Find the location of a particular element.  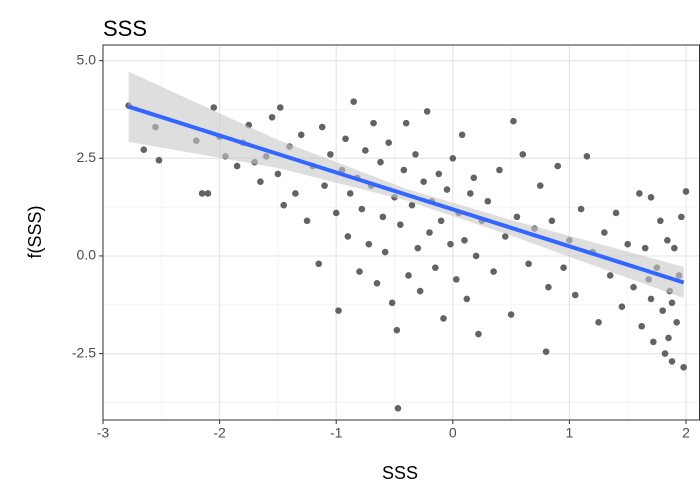

y-tick-label: -2.5 is located at coordinates (84, 352).